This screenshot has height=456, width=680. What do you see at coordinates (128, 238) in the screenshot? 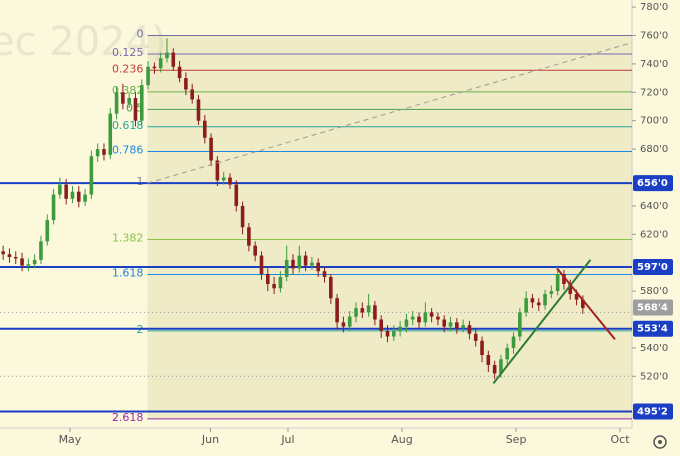
I see `fib-label: 1.382` at bounding box center [128, 238].